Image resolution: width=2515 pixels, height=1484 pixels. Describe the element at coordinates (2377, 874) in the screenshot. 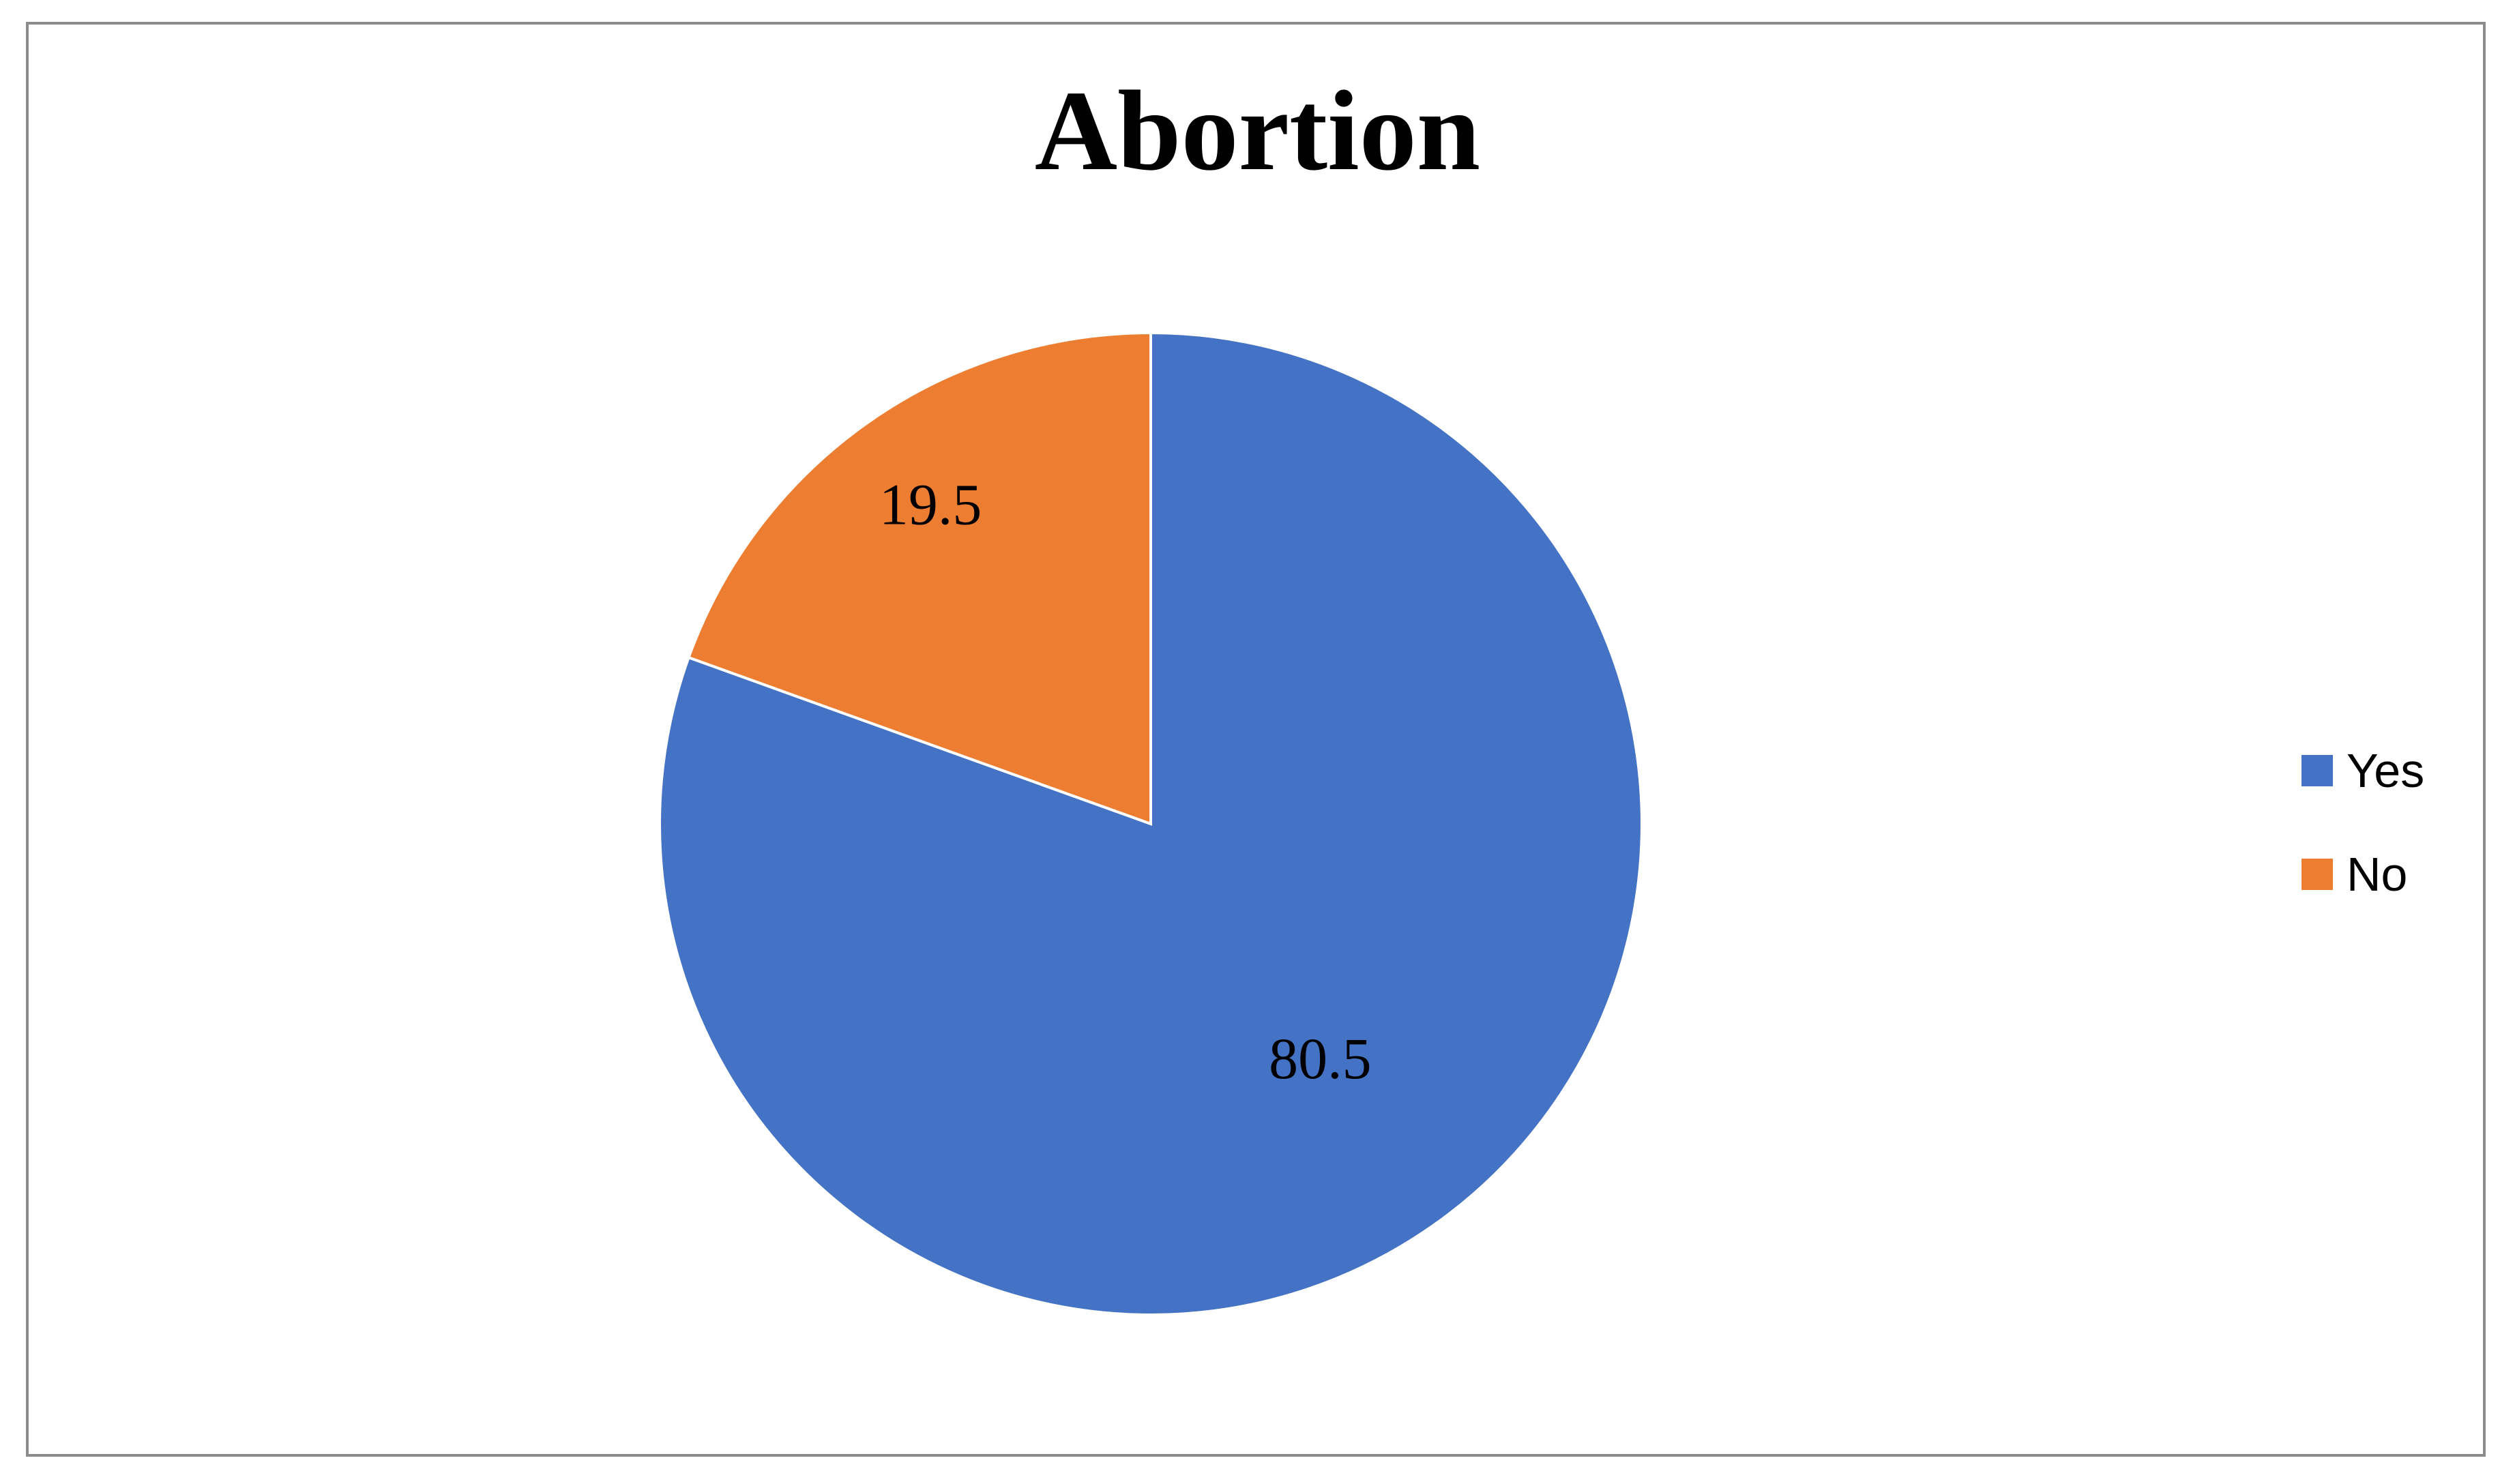

I see `legend-label-no: No` at that location.